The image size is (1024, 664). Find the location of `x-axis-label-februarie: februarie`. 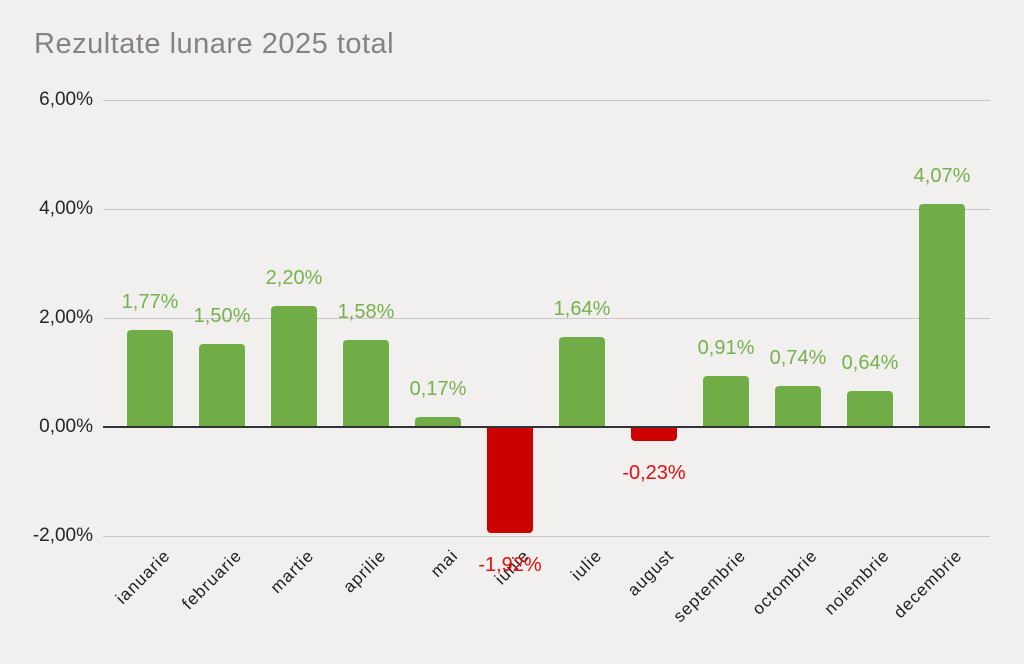

x-axis-label-februarie: februarie is located at coordinates (212, 580).